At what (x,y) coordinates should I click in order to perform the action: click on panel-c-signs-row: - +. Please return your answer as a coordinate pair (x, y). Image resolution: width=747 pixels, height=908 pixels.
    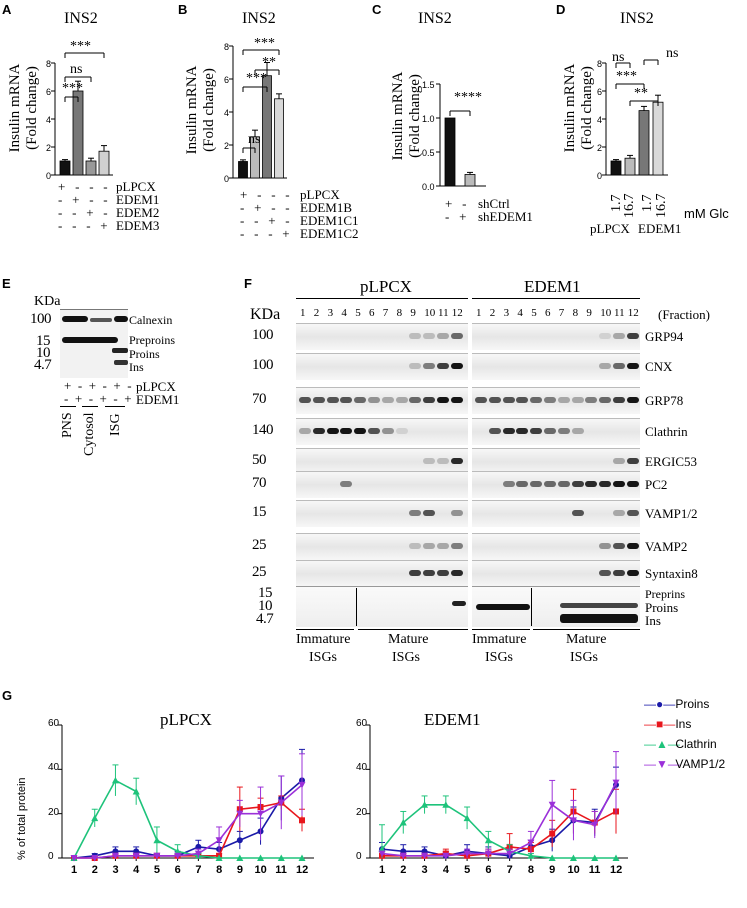
    Looking at the image, I should click on (456, 216).